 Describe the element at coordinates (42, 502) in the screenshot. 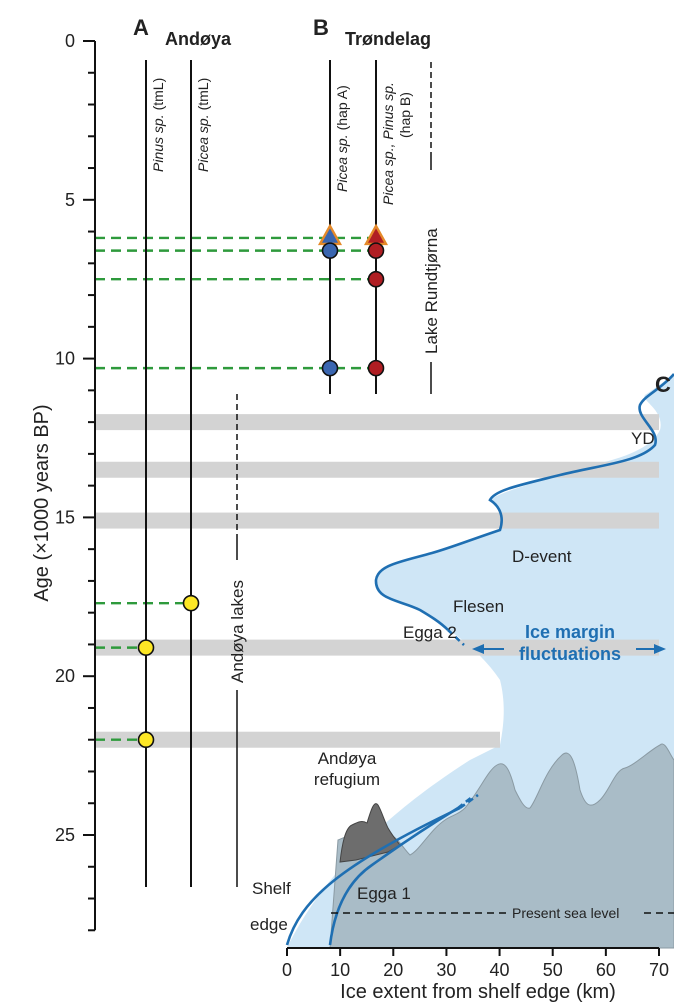

I see `y-axis-title: Age (×1000 years BP)` at that location.